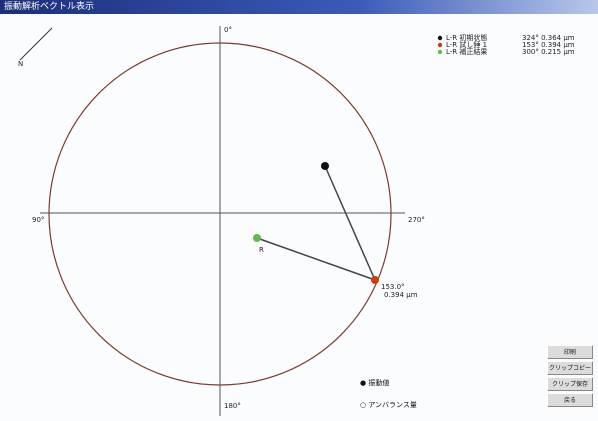 This screenshot has width=598, height=421. I want to click on button: クリップ保存, so click(570, 384).